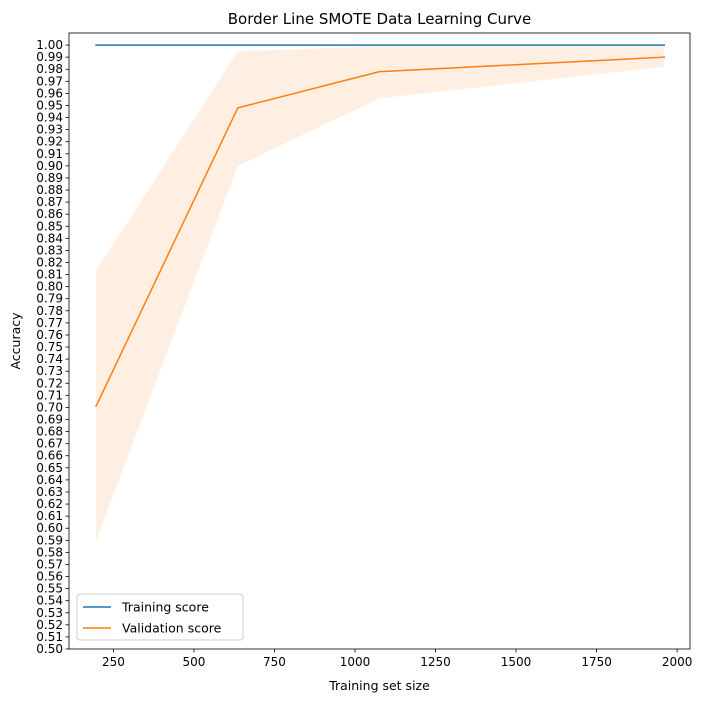 This screenshot has height=701, width=702. Describe the element at coordinates (49, 178) in the screenshot. I see `y-tick-label: 0.89` at that location.